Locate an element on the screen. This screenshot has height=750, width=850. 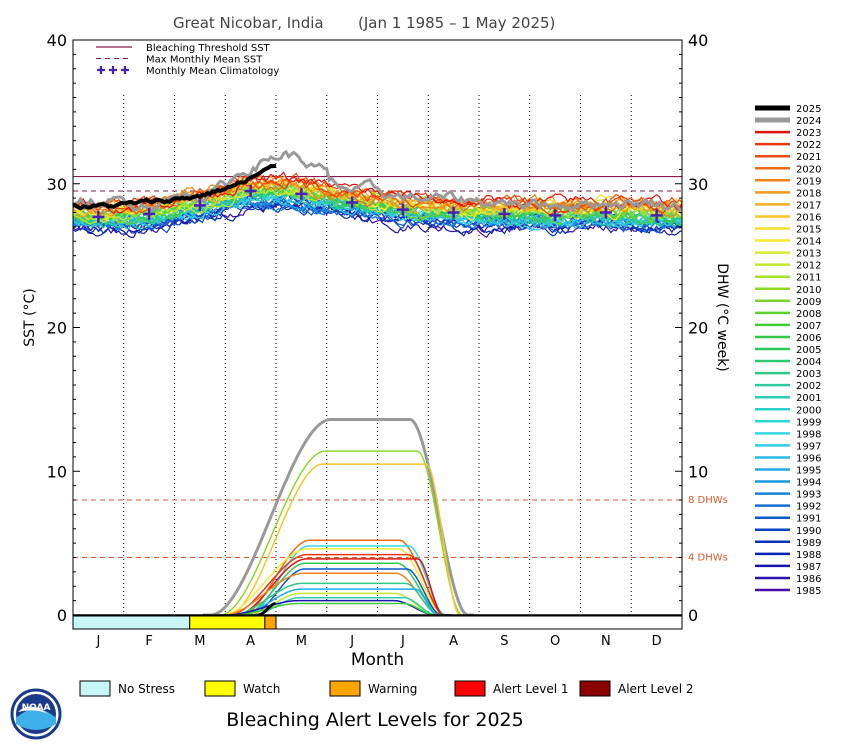
year-label: 1988 is located at coordinates (808, 555).